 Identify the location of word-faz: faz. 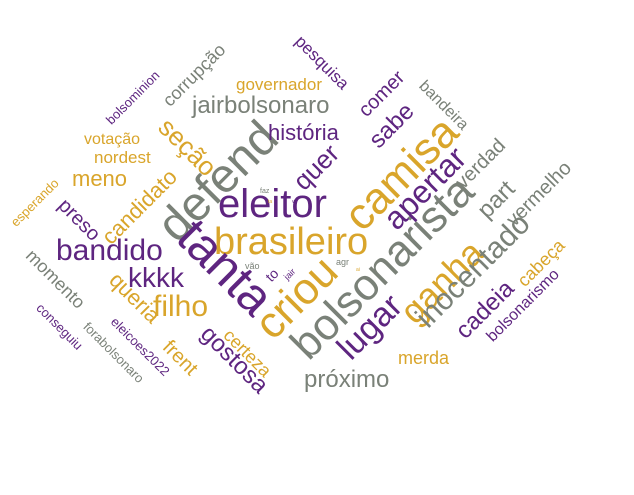
(265, 191).